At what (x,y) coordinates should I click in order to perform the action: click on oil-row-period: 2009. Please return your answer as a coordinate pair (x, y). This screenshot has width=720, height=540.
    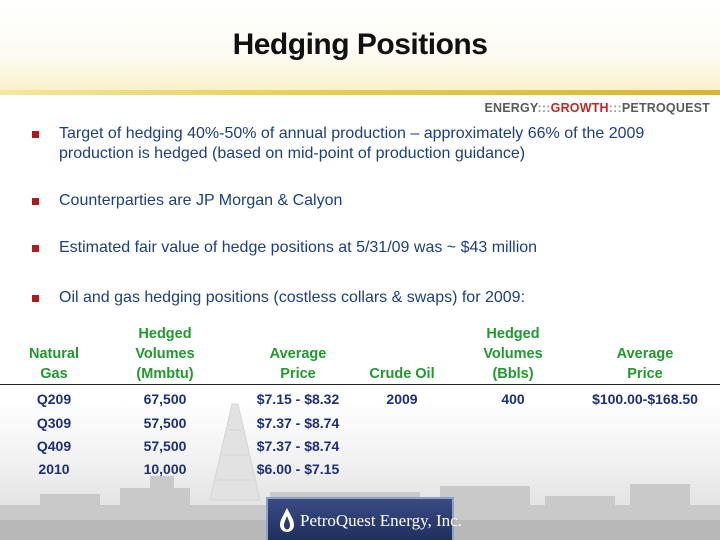
    Looking at the image, I should click on (402, 399).